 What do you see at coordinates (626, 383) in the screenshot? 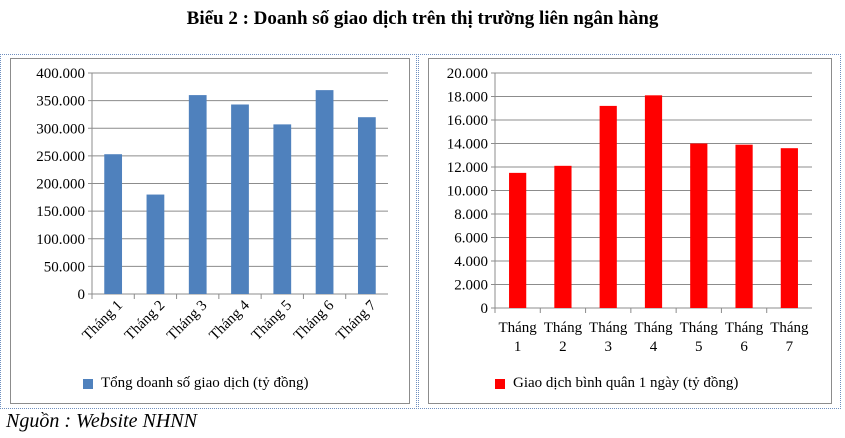
I see `legend-label-daily: Giao dịch bình quân 1 ngày (tỷ đồng)` at bounding box center [626, 383].